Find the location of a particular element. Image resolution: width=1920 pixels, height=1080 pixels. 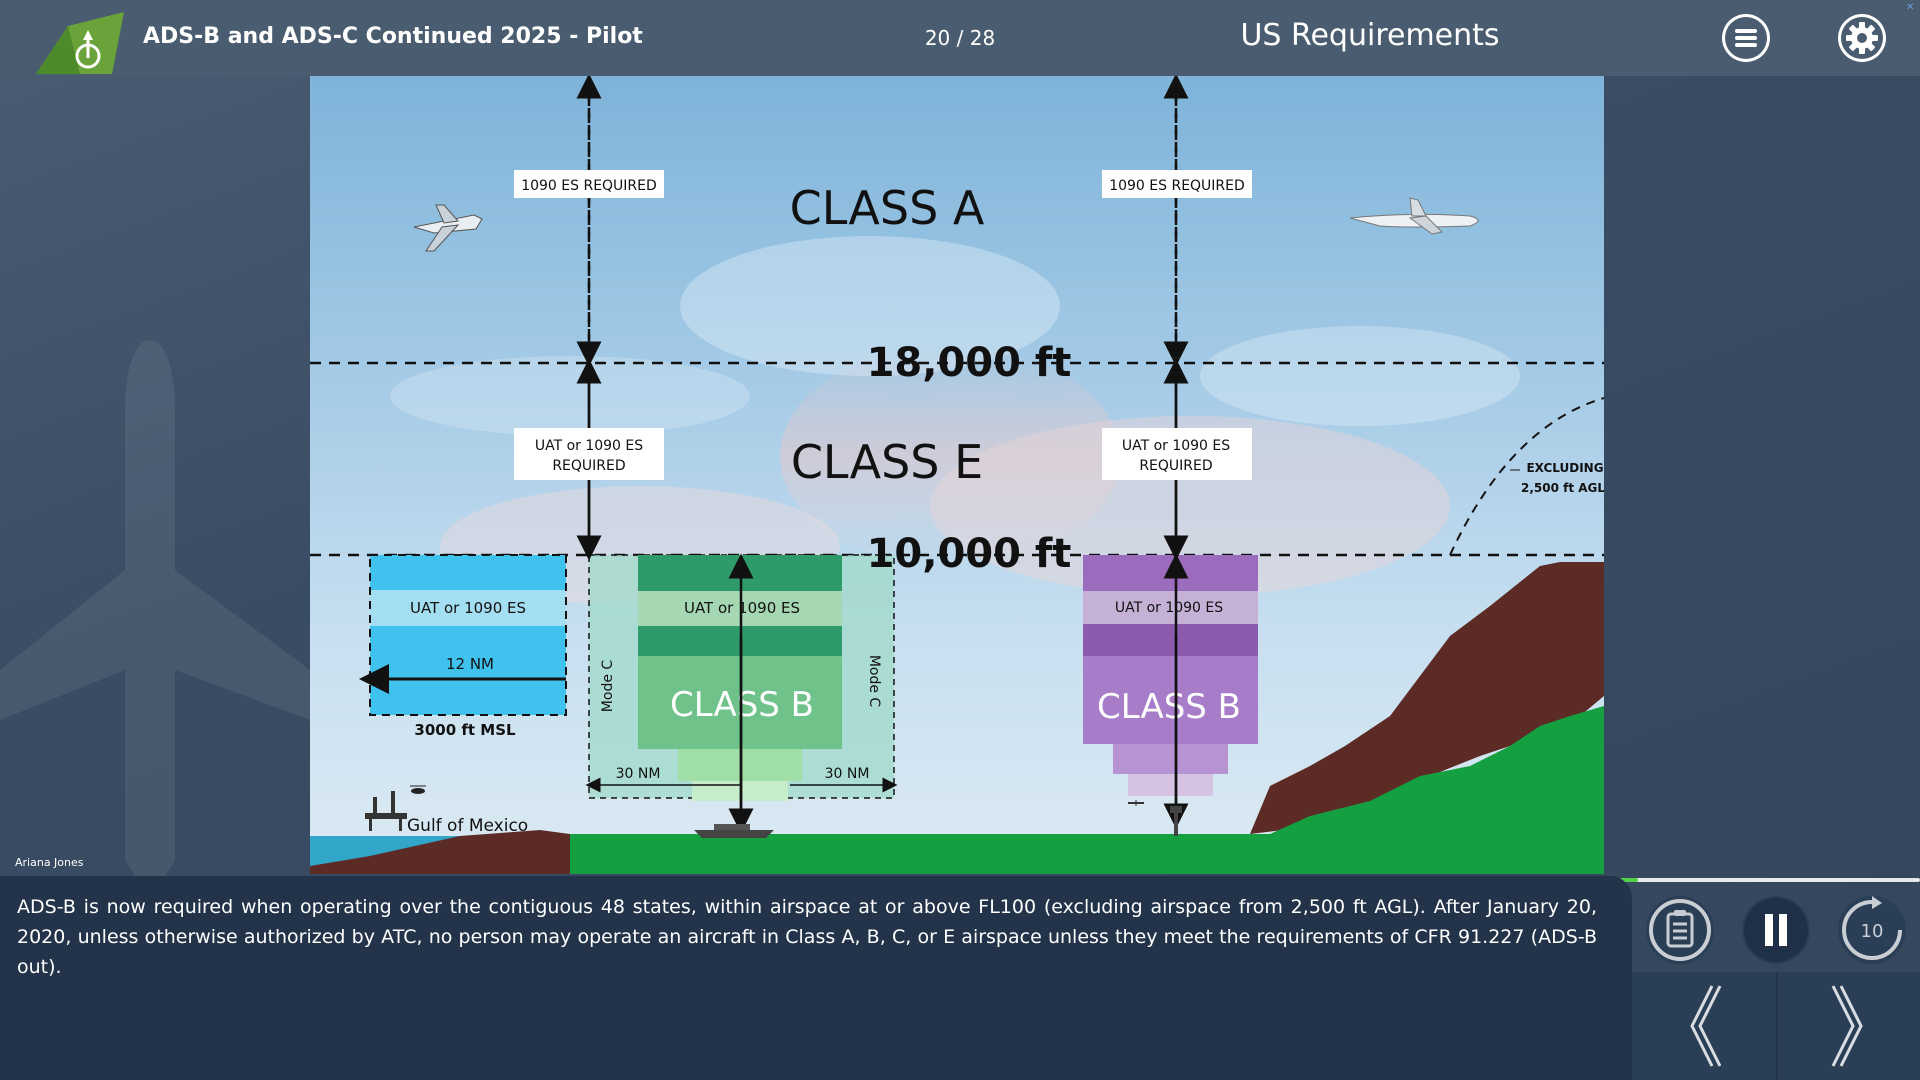

uat-required-right-line1: UAT or 1090 ES is located at coordinates (1176, 446).